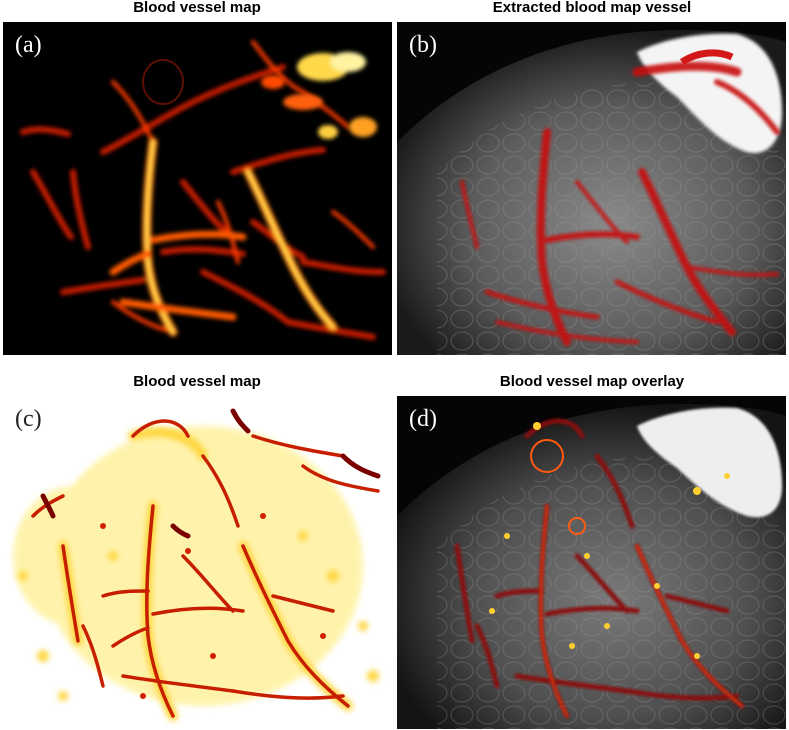 This screenshot has width=789, height=730. Describe the element at coordinates (197, 8) in the screenshot. I see `panel-a-title: Blood vessel map` at that location.